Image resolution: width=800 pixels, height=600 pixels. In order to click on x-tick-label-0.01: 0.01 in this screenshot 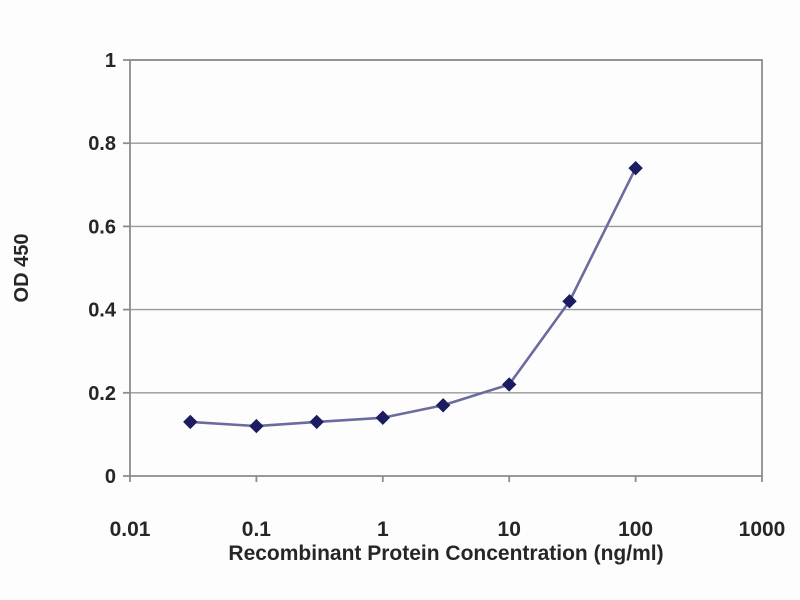, I will do `click(130, 529)`.